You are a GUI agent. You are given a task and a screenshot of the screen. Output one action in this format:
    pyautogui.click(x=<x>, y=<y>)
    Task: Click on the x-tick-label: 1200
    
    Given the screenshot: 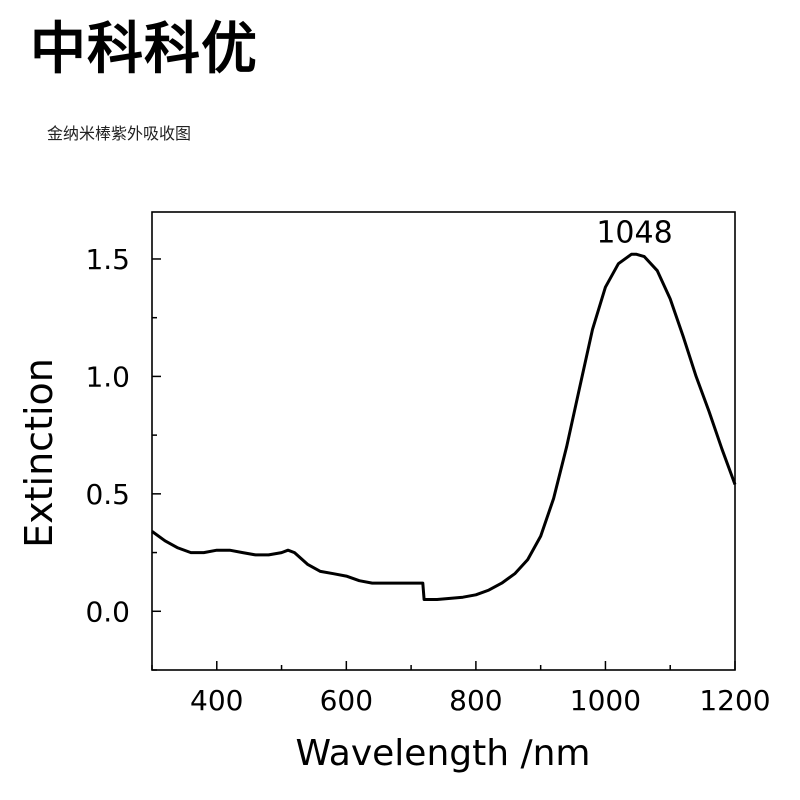 What is the action you would take?
    pyautogui.click(x=734, y=700)
    